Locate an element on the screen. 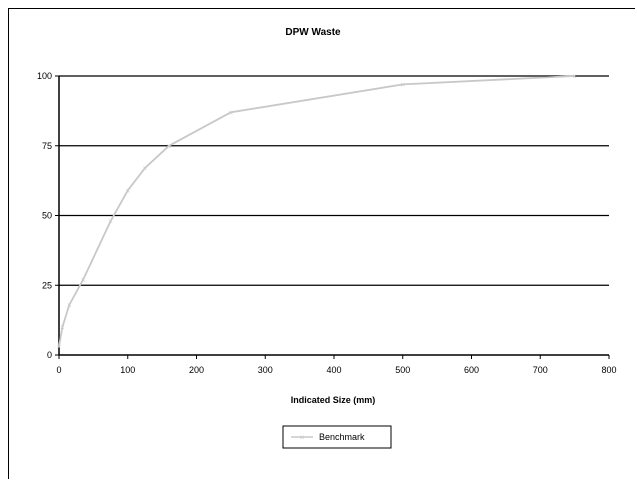 The image size is (637, 481). y-axis-ticks: 0 25 50 75 100 is located at coordinates (48, 215).